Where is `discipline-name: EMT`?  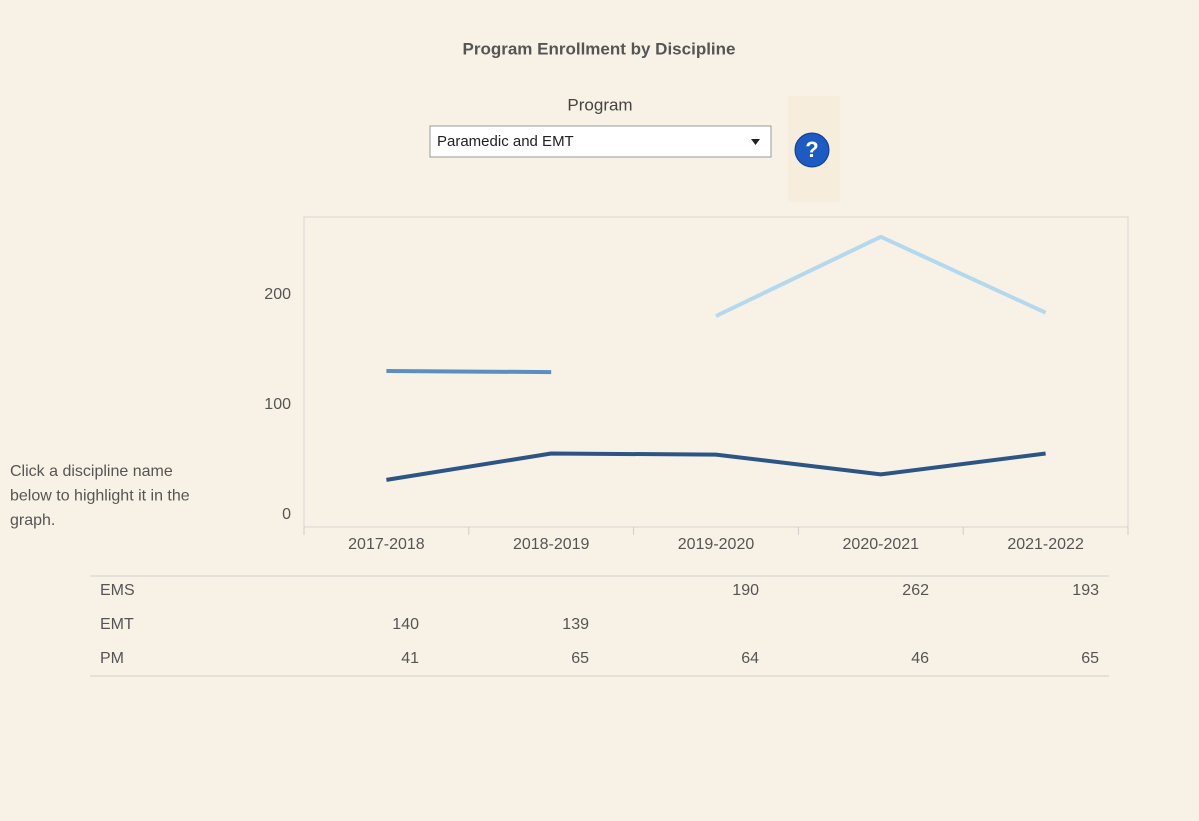 discipline-name: EMT is located at coordinates (117, 624).